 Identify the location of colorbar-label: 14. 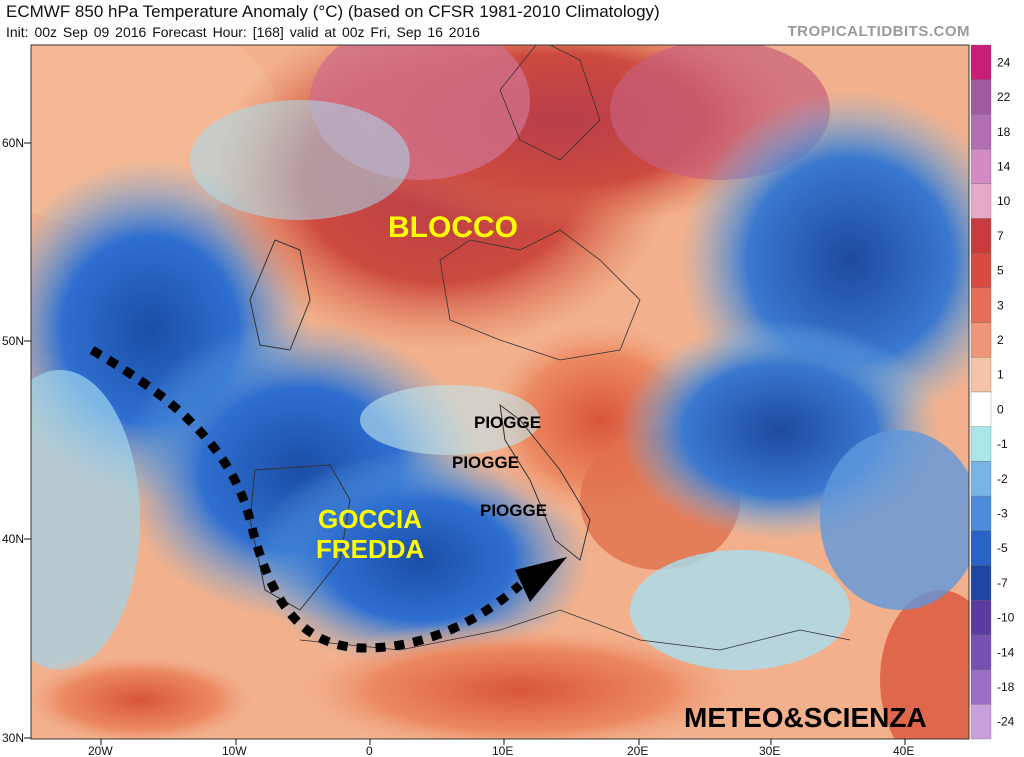
(1004, 166).